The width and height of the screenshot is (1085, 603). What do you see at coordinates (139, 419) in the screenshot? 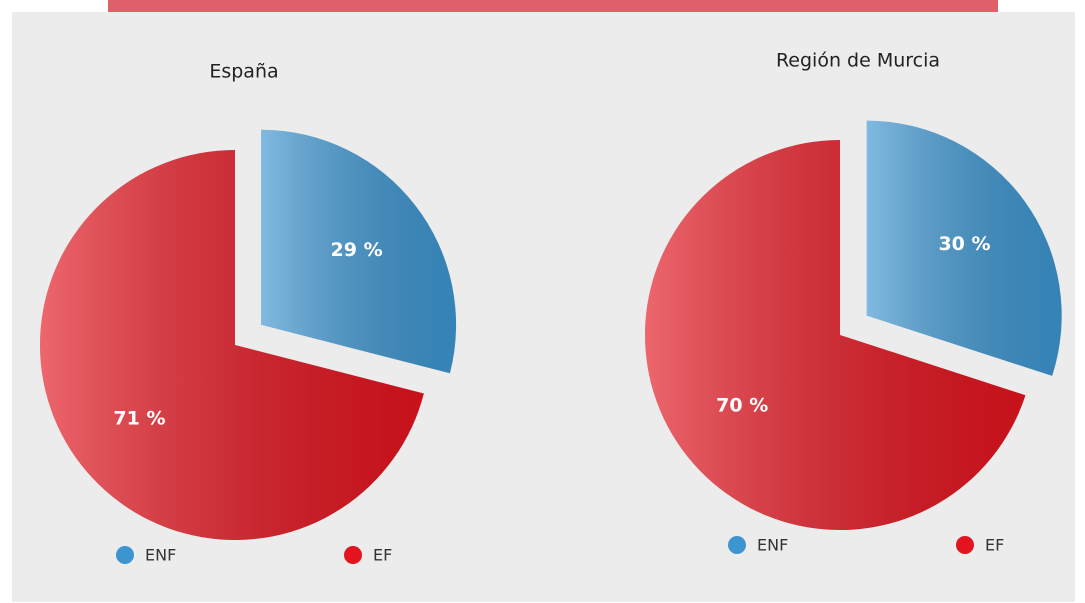
I see `value-label: 71 %` at bounding box center [139, 419].